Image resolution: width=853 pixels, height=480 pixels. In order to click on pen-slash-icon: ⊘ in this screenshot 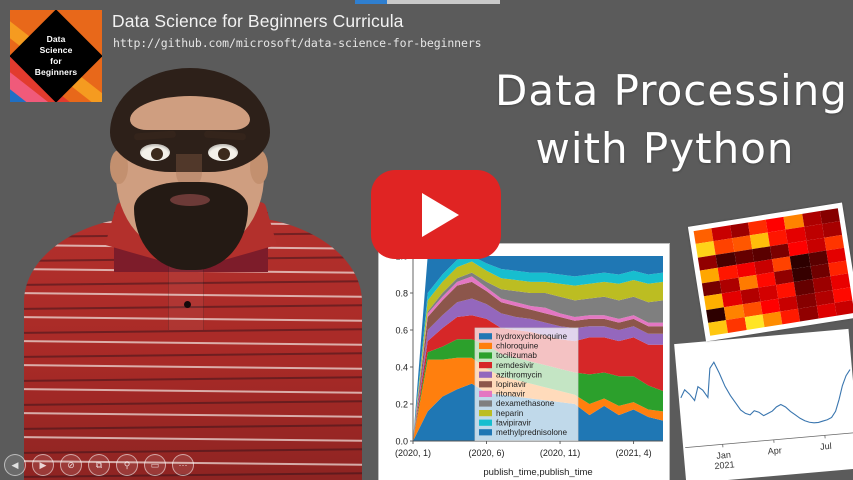, I will do `click(71, 465)`.